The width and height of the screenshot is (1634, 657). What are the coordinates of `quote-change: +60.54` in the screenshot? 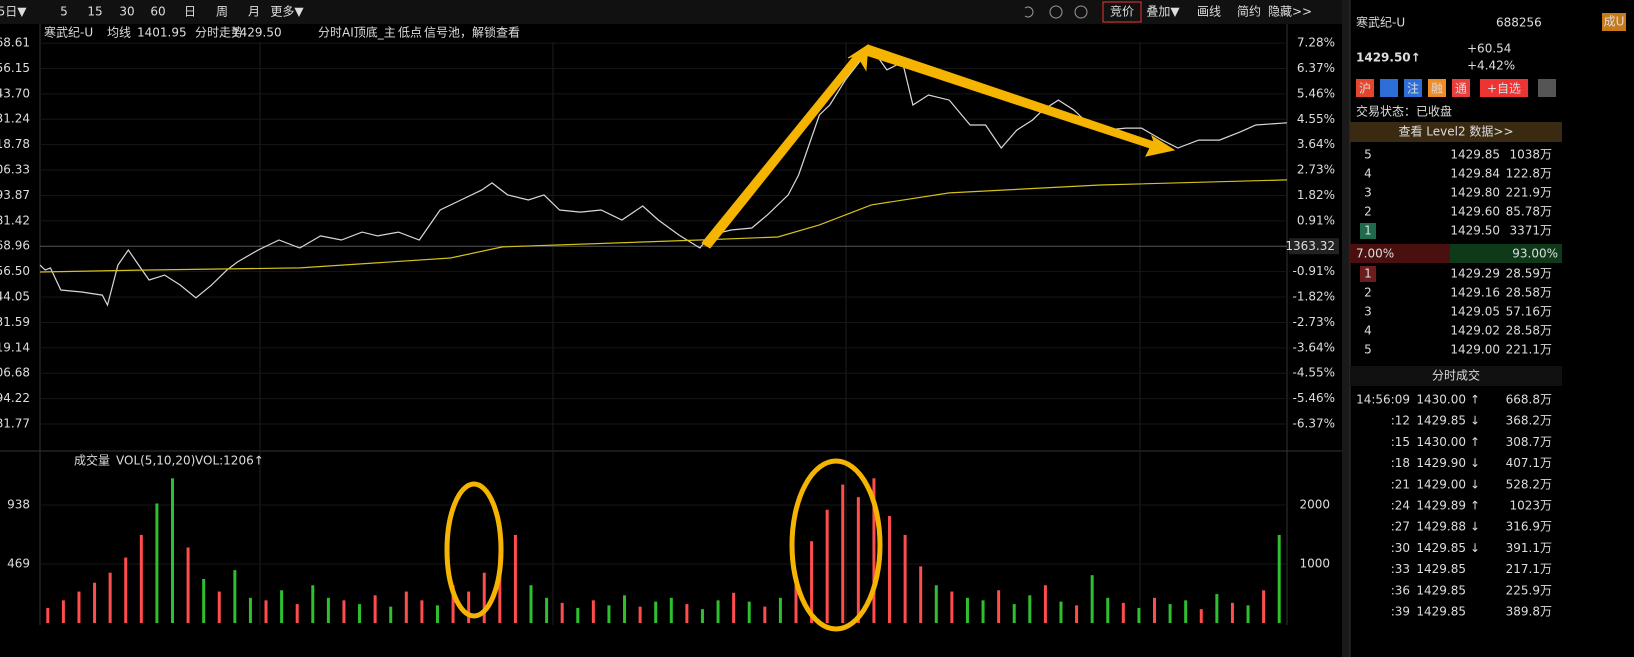 It's located at (1489, 49).